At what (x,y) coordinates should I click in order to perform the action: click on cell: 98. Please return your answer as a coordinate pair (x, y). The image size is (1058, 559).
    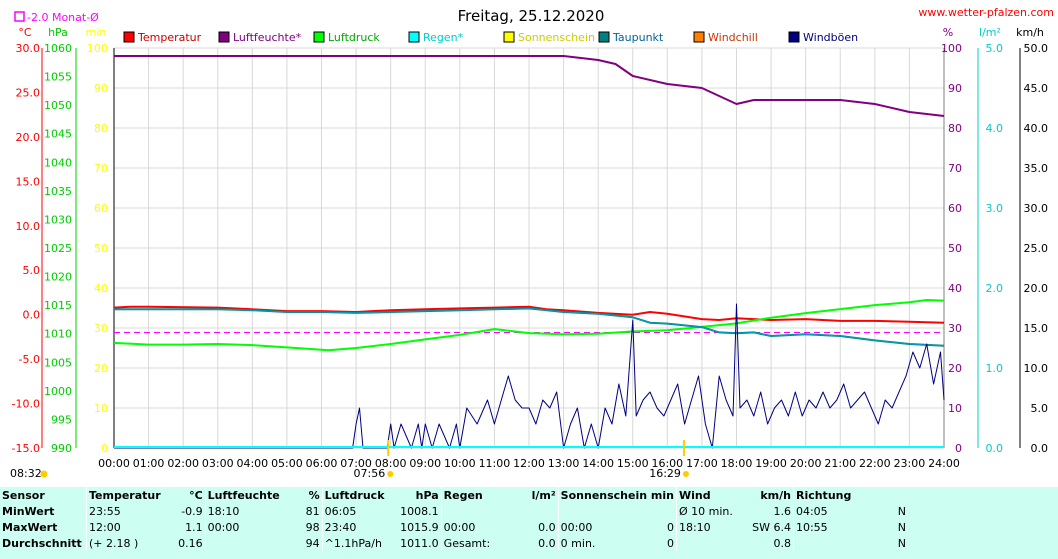
    Looking at the image, I should click on (312, 527).